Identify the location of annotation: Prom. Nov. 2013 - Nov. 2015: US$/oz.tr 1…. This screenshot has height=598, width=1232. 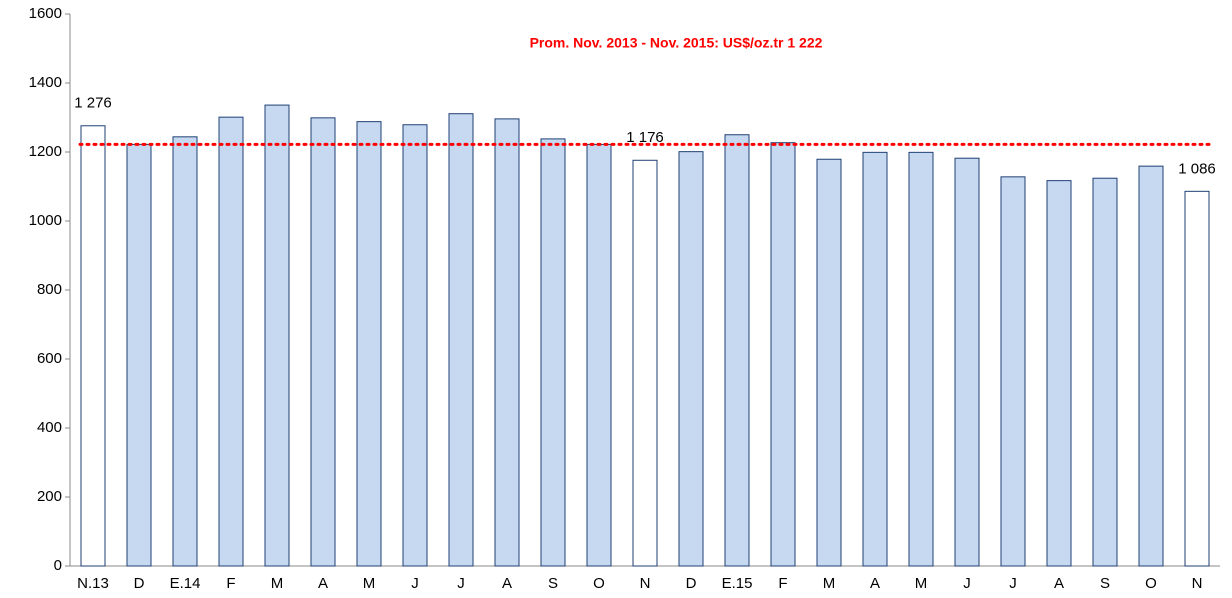
(676, 43).